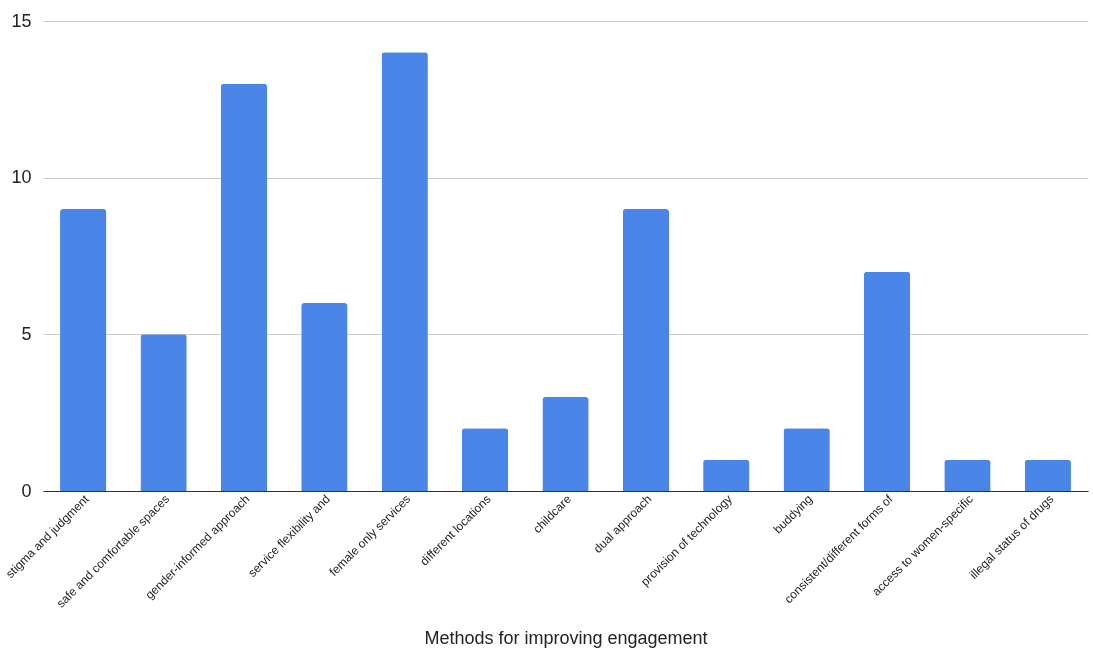 The width and height of the screenshot is (1093, 656). What do you see at coordinates (26, 490) in the screenshot?
I see `y-tick-label: 0` at bounding box center [26, 490].